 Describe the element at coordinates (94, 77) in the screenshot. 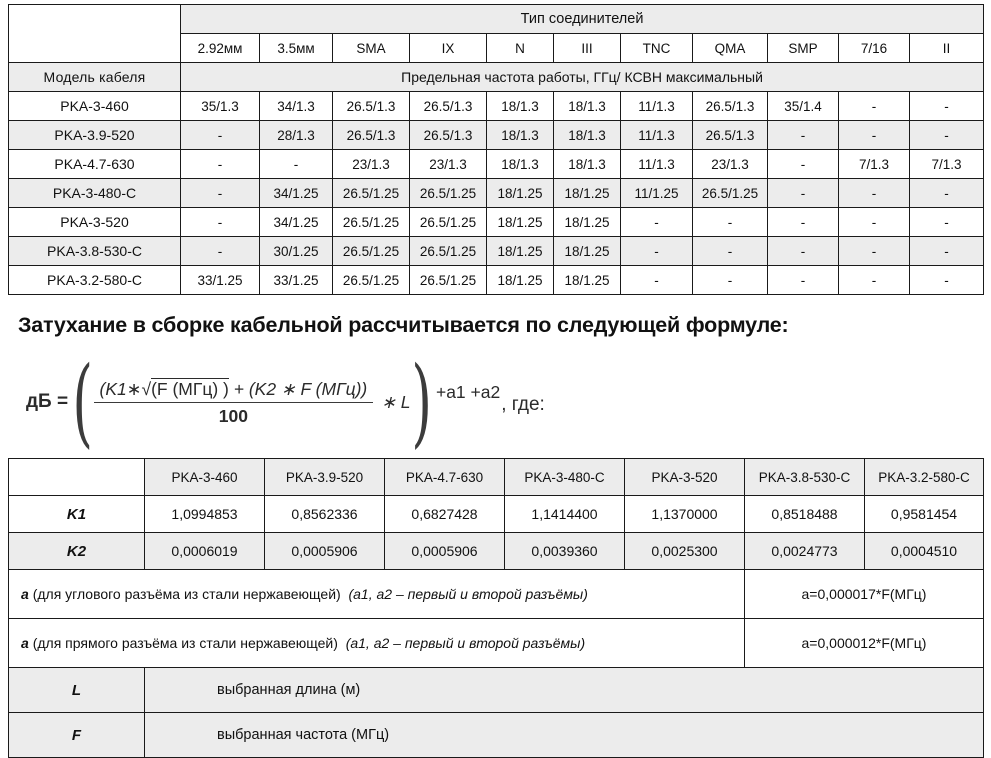

I see `row-header-cable-model: Модель кабеля` at that location.